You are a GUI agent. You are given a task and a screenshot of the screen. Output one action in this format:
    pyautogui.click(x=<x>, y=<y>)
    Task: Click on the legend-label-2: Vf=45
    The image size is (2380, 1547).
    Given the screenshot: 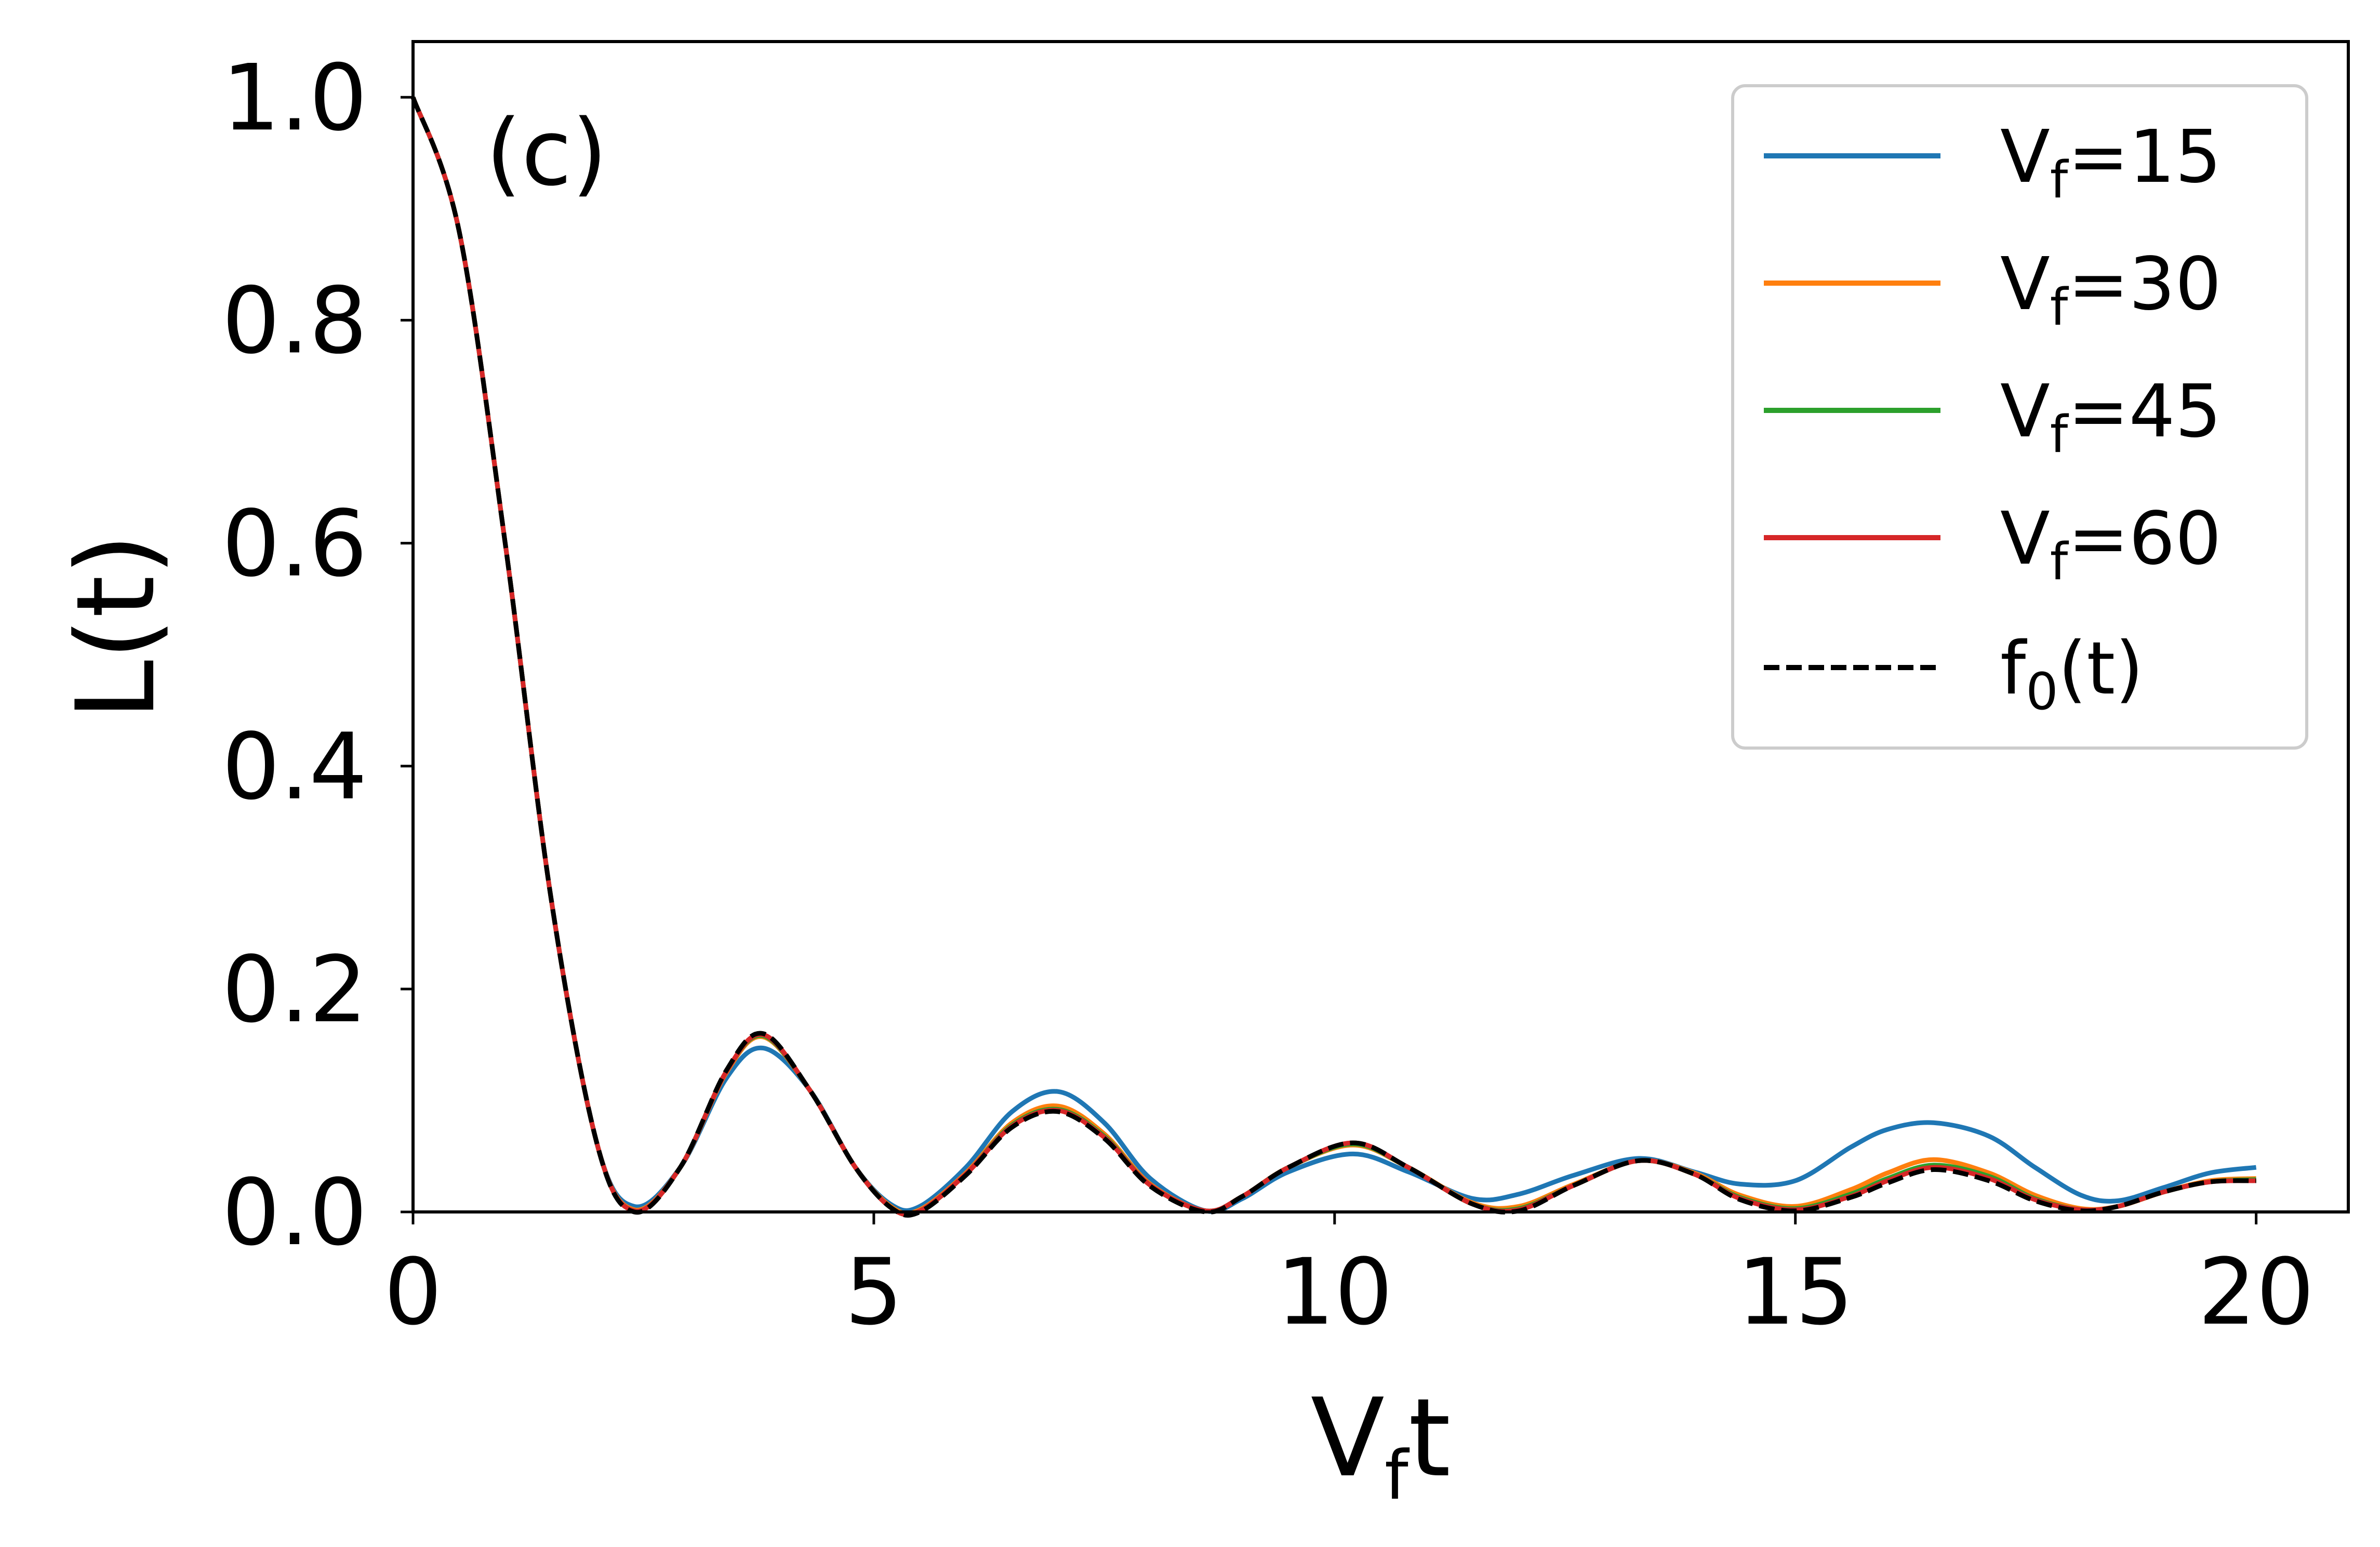 What is the action you would take?
    pyautogui.click(x=2111, y=417)
    